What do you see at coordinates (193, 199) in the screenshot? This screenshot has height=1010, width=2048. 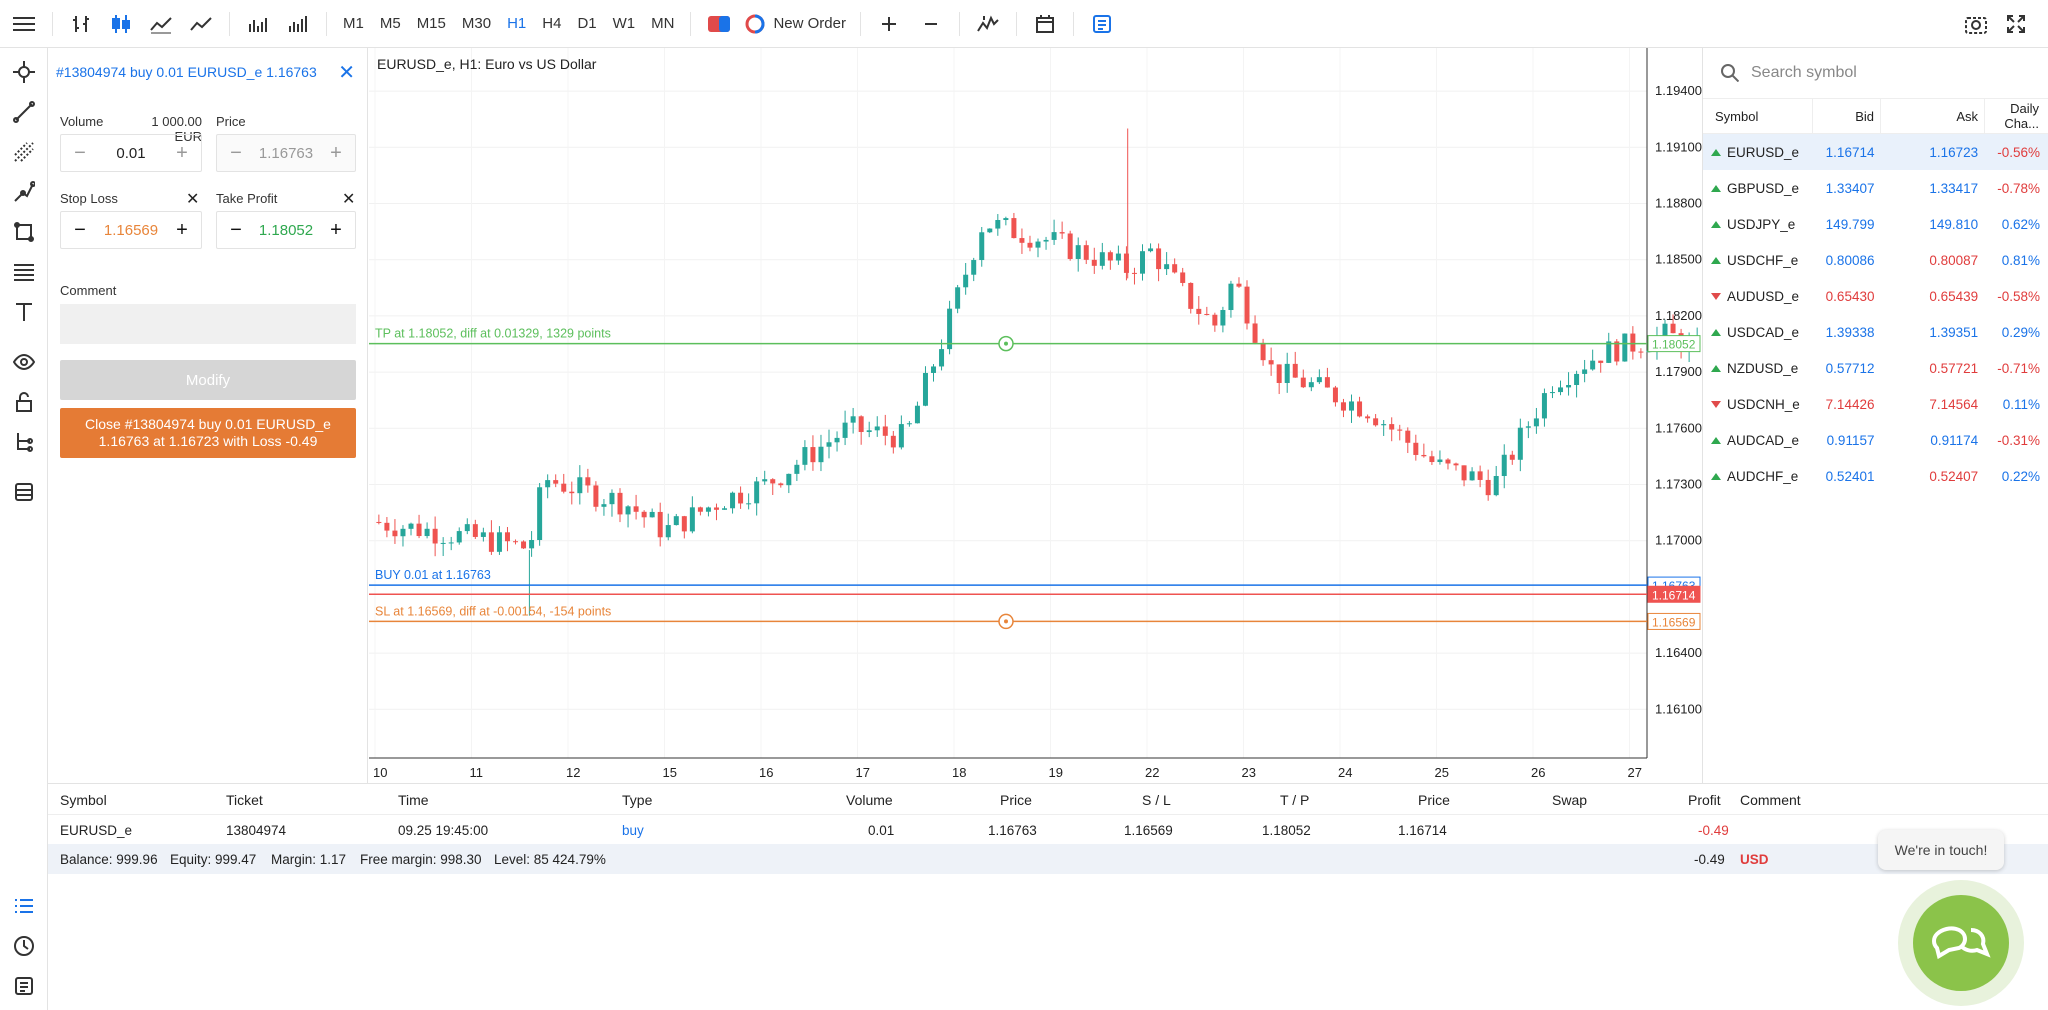 I see `clear-stop-loss-icon: ✕` at bounding box center [193, 199].